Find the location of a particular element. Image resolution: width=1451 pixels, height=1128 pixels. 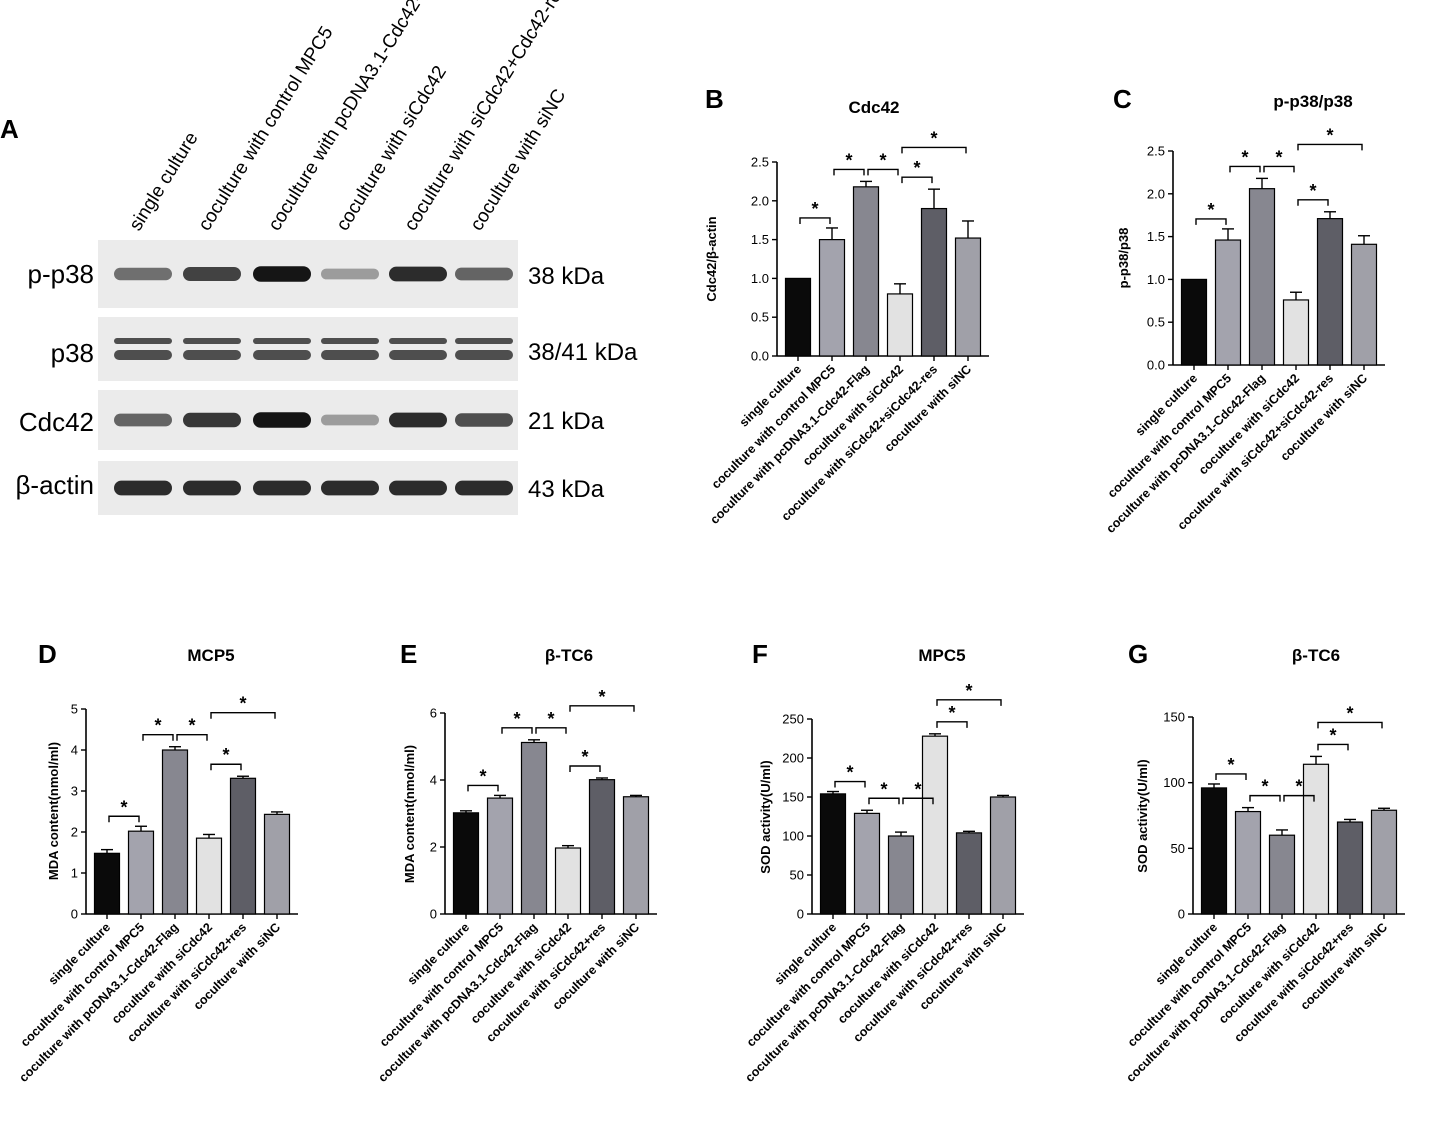

molecular-weight-label: 38/41 kDa is located at coordinates (583, 352).